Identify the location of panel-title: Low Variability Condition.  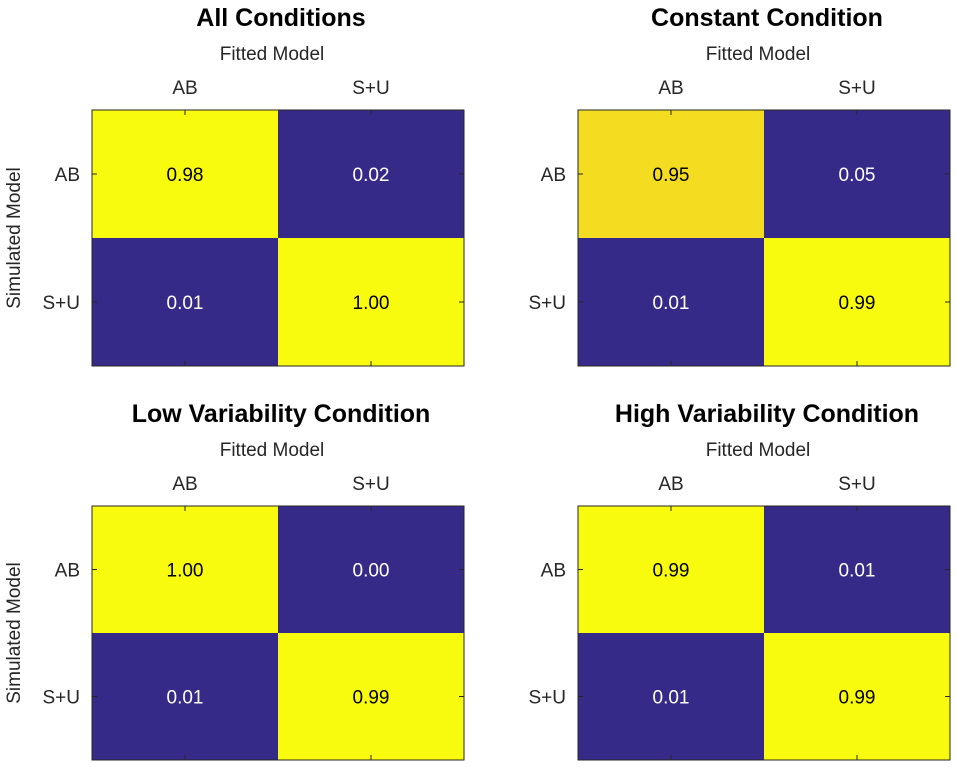
(281, 414).